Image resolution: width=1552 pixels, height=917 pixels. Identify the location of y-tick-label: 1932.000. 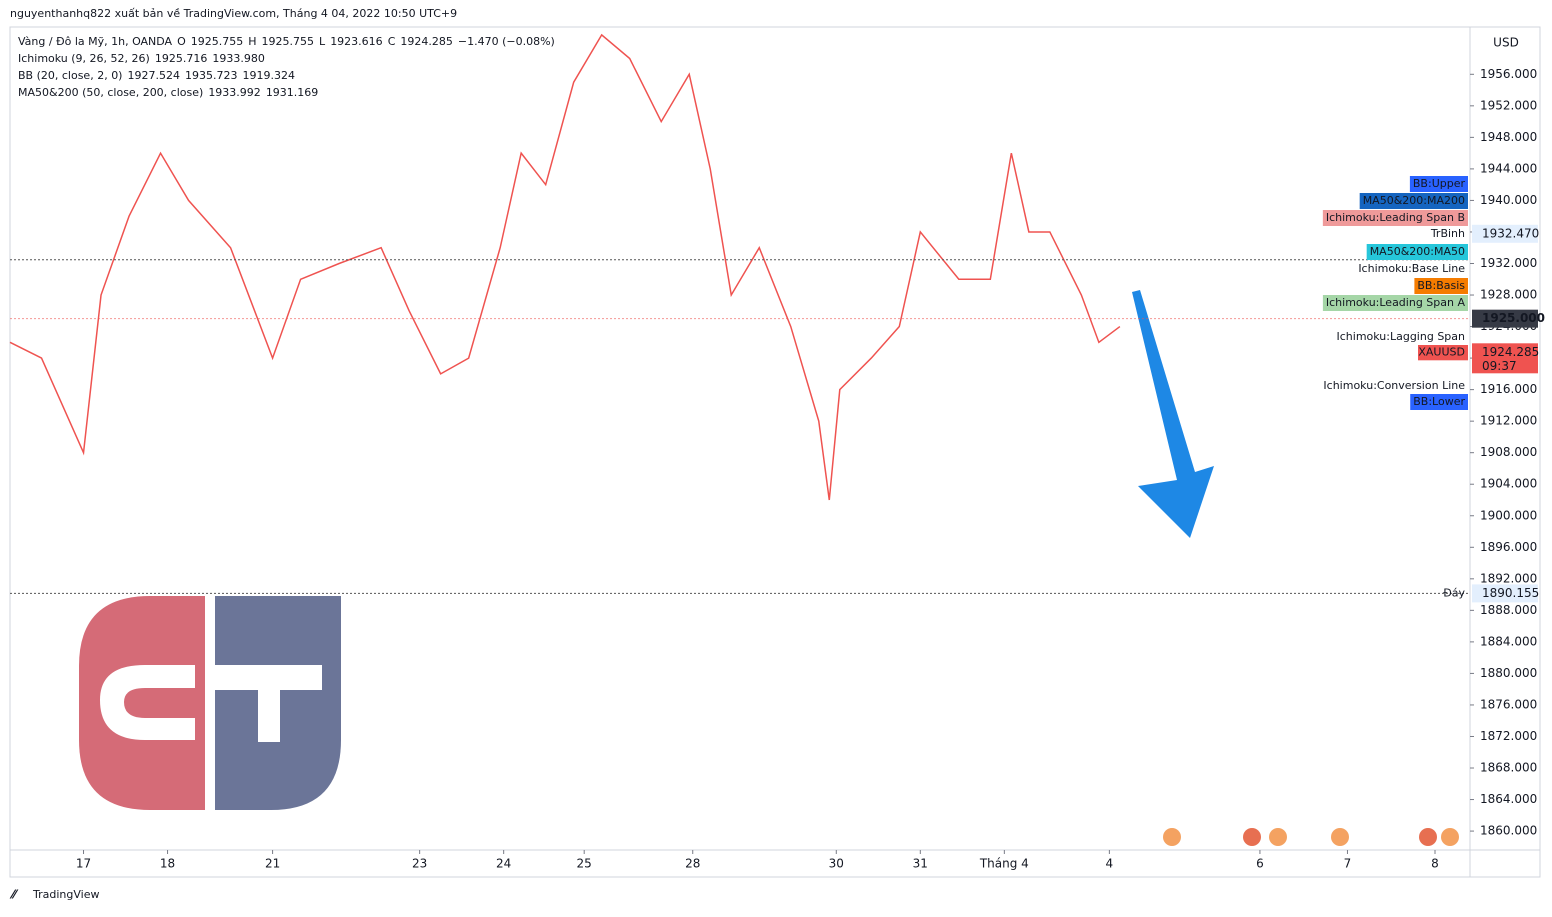
(1508, 263).